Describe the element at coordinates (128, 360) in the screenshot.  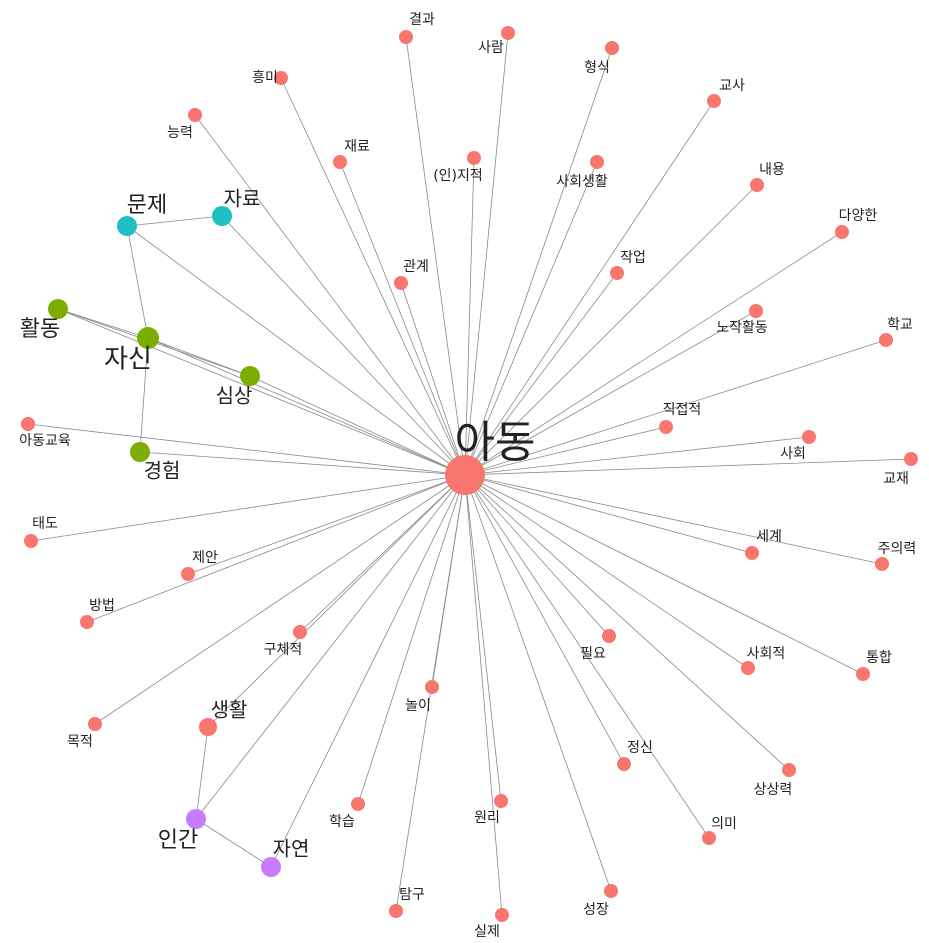
I see `node-label: 자신` at that location.